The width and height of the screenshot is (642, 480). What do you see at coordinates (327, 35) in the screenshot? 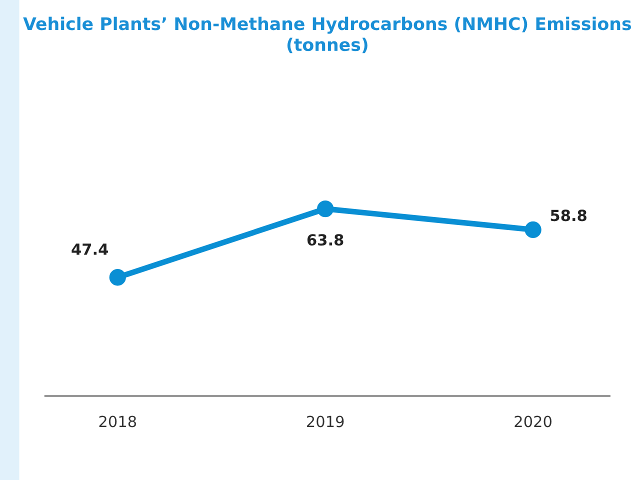
I see `chart-title: Vehicle Plants’ Non-Methane Hydrocarbons (NMHC) Emissions (tonnes)` at bounding box center [327, 35].